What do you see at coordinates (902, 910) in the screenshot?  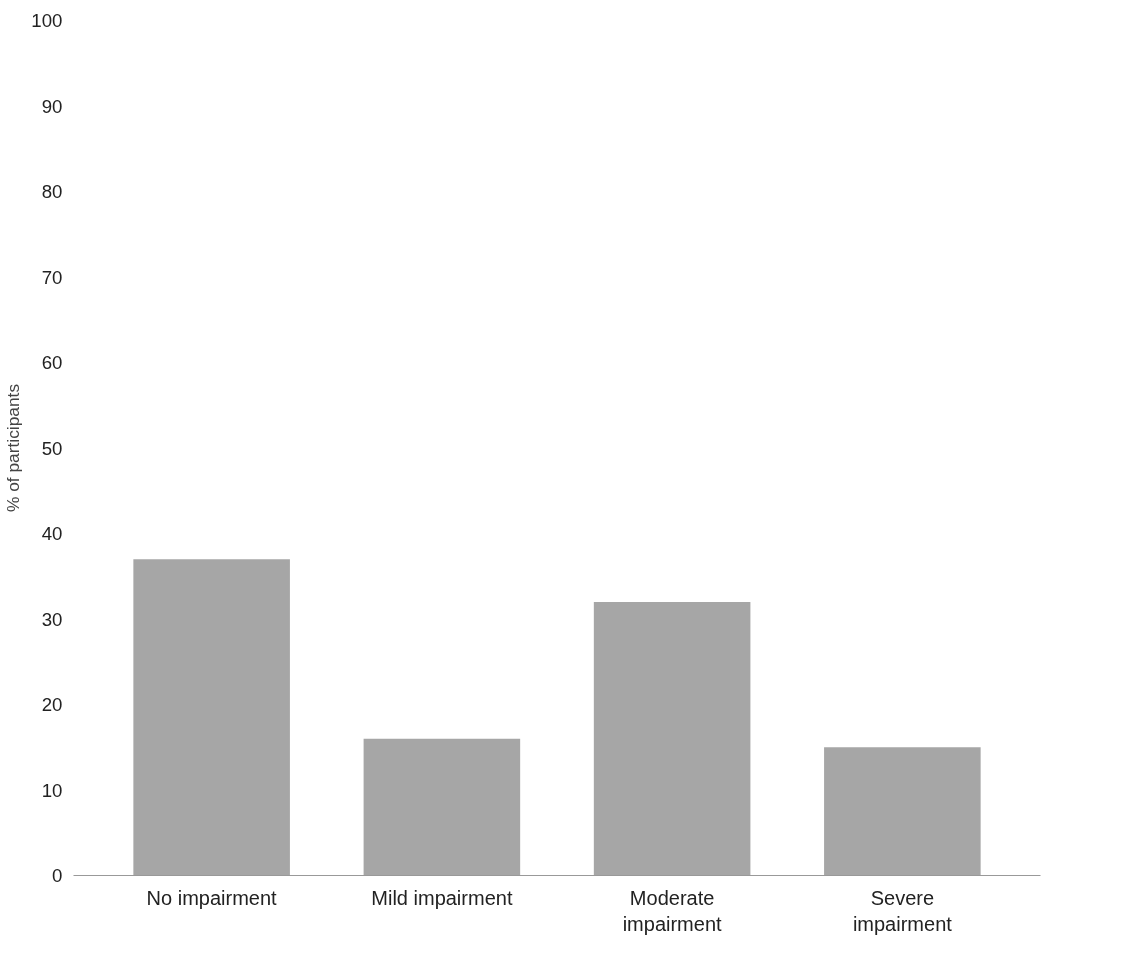 I see `x-tick-label: Severe impairment` at bounding box center [902, 910].